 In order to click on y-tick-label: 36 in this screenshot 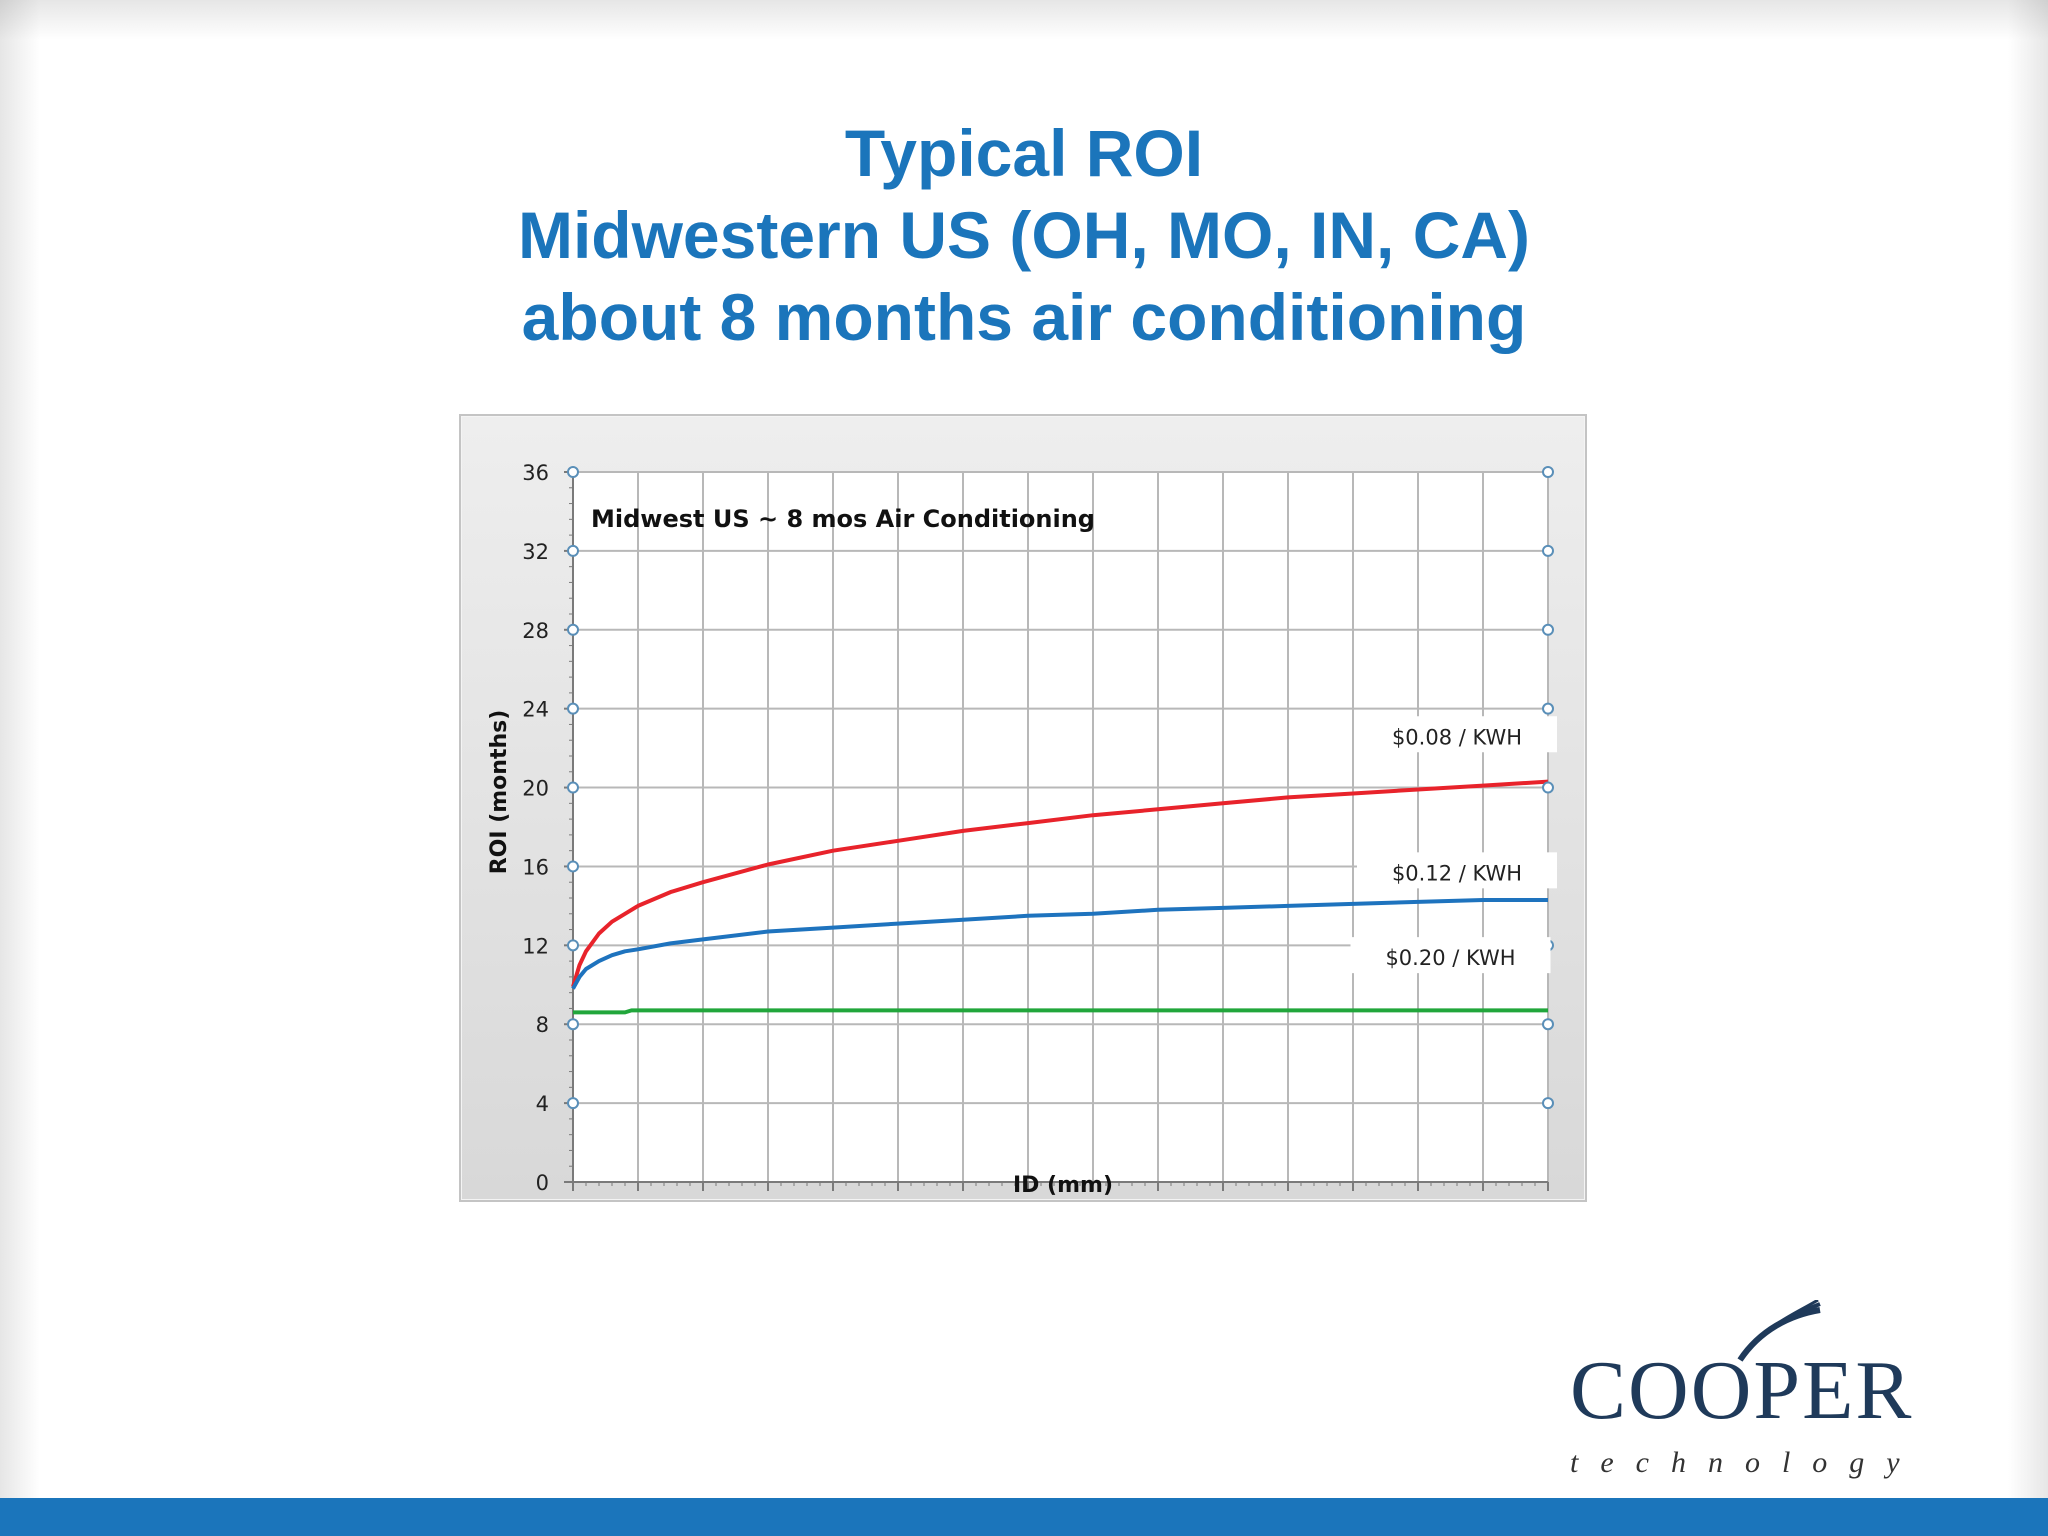, I will do `click(535, 473)`.